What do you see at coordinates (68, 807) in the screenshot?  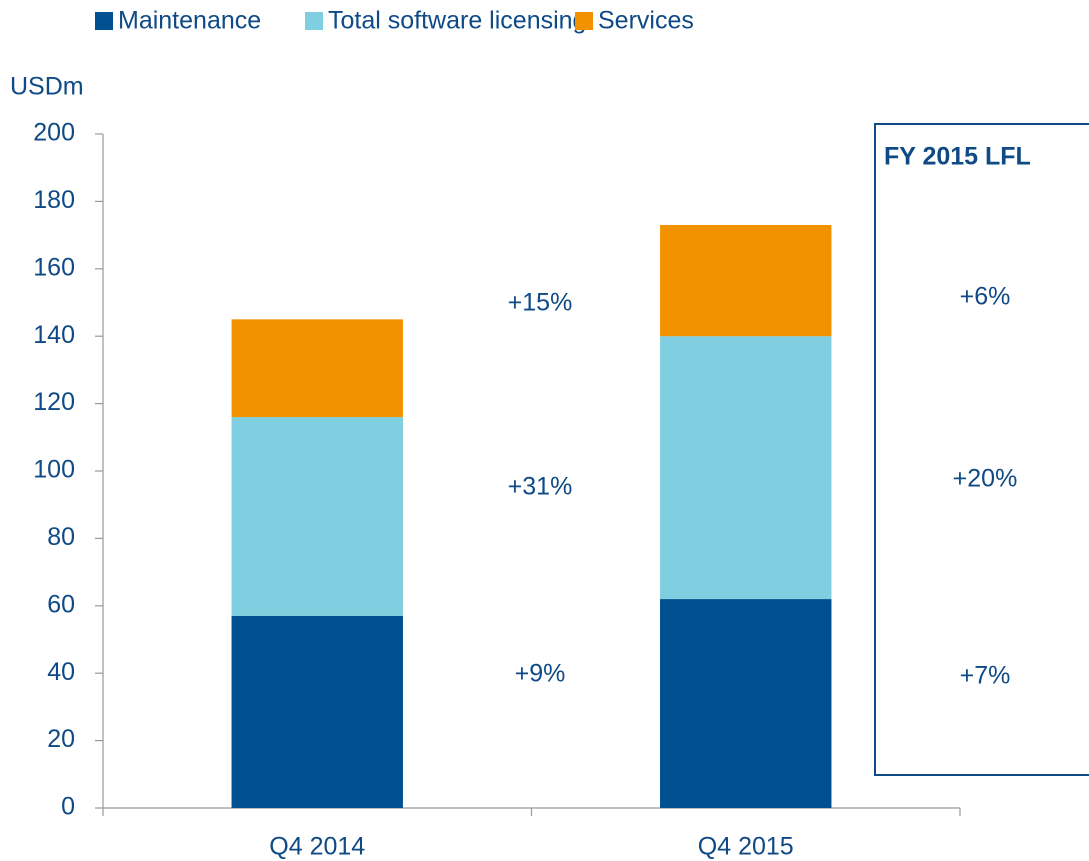 I see `y-tick-label: 0` at bounding box center [68, 807].